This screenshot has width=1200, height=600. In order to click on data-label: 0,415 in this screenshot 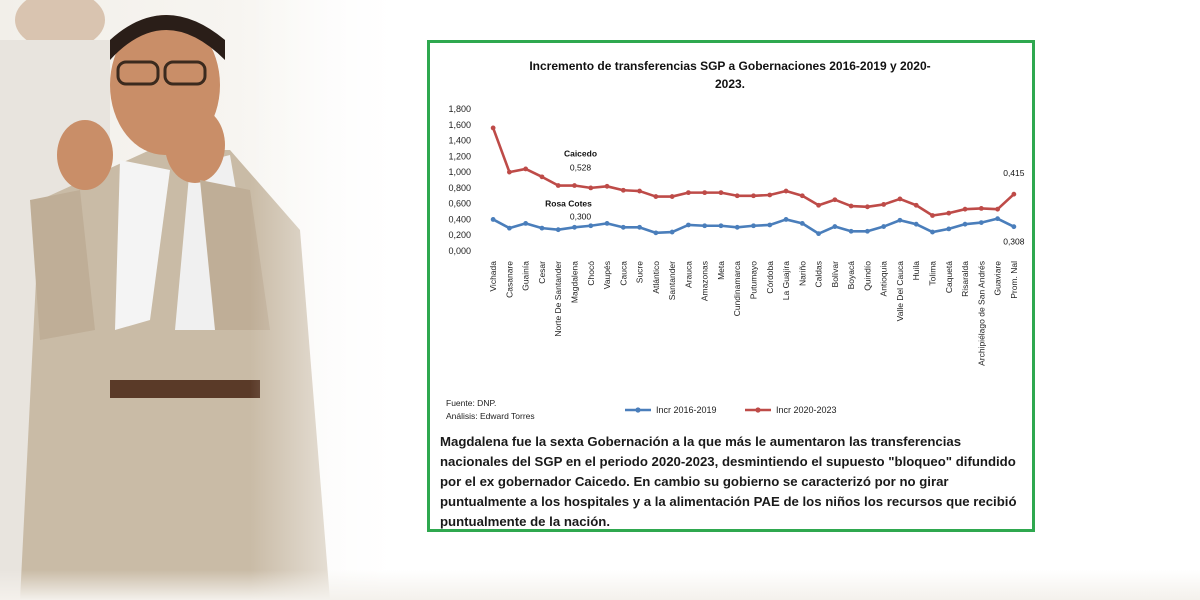, I will do `click(1014, 173)`.